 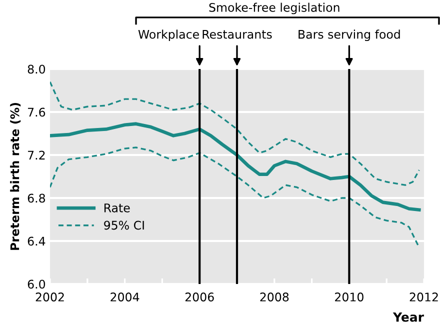 What do you see at coordinates (37, 69) in the screenshot?
I see `y-tick-label: 8.0` at bounding box center [37, 69].